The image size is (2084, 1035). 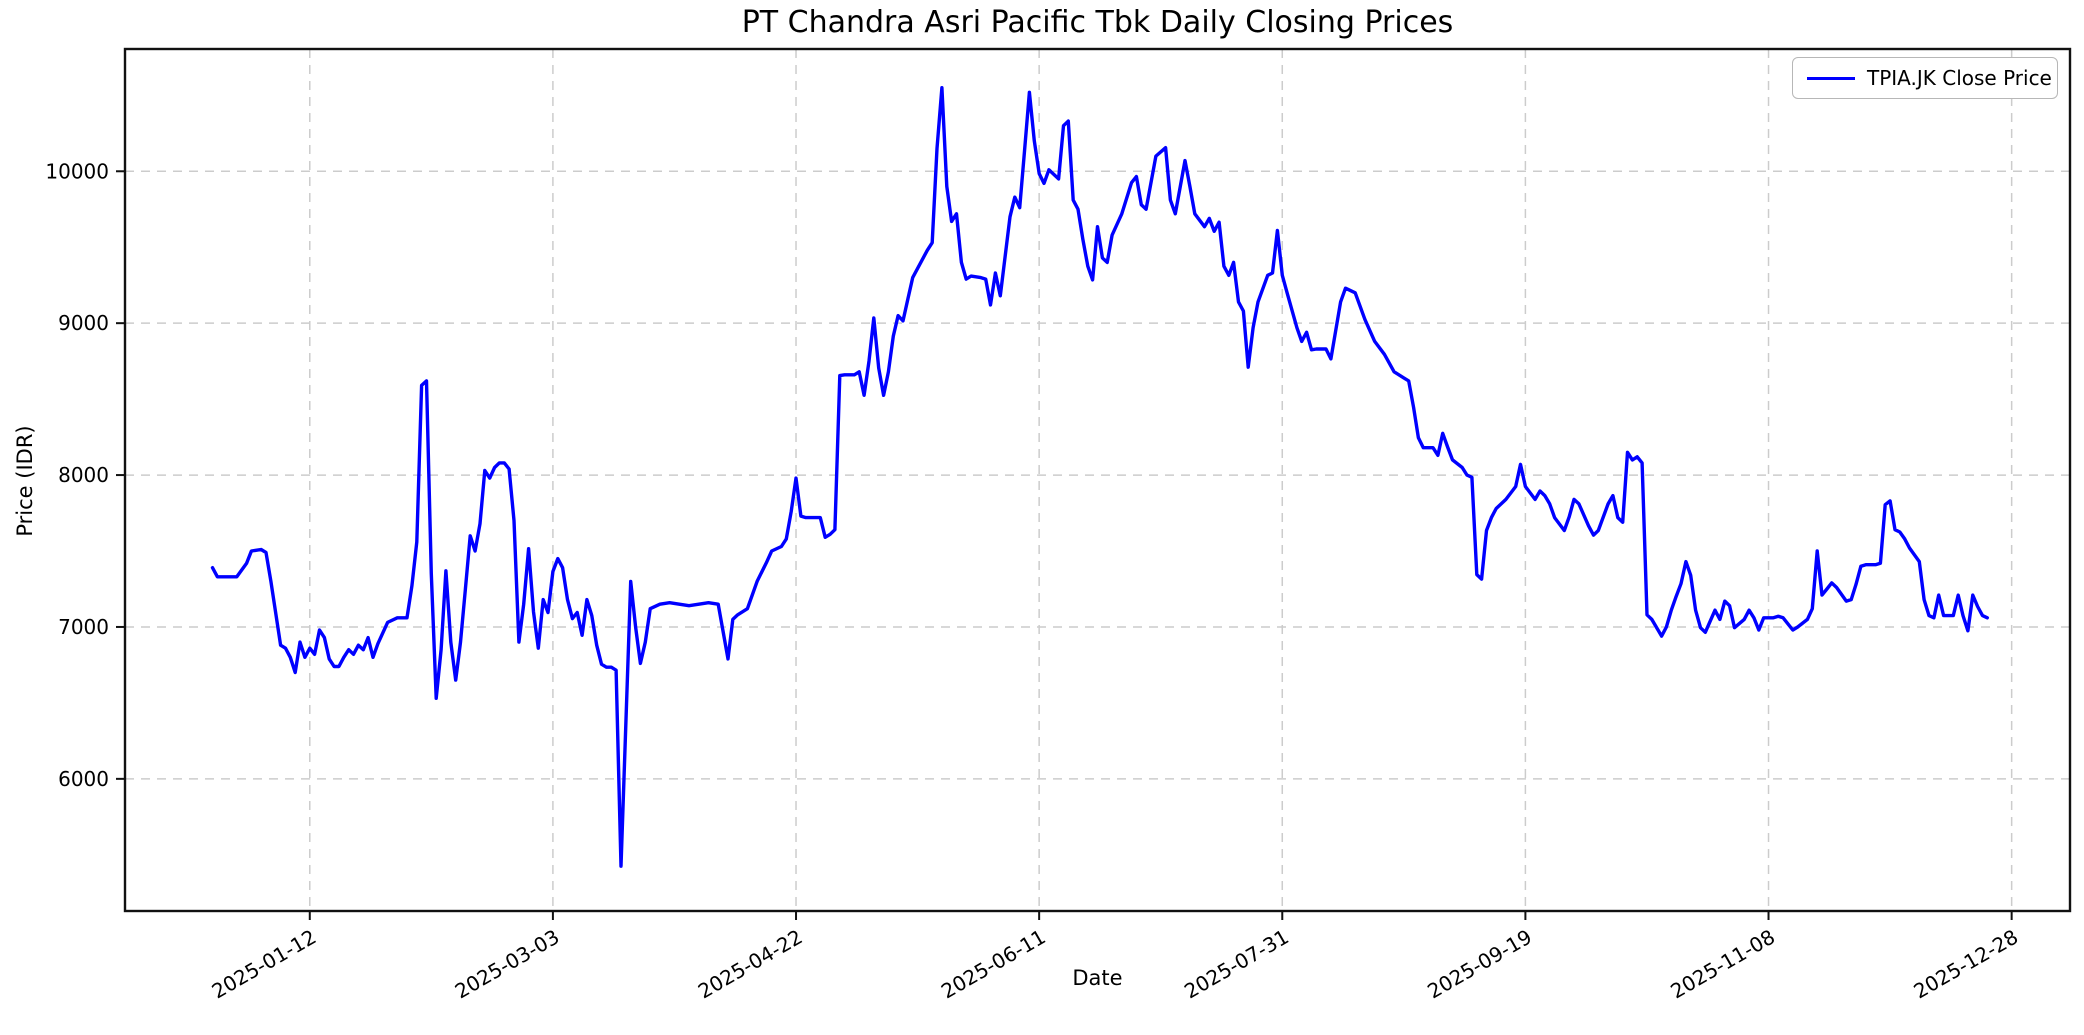 What do you see at coordinates (83, 627) in the screenshot?
I see `y-tick-label: 7000` at bounding box center [83, 627].